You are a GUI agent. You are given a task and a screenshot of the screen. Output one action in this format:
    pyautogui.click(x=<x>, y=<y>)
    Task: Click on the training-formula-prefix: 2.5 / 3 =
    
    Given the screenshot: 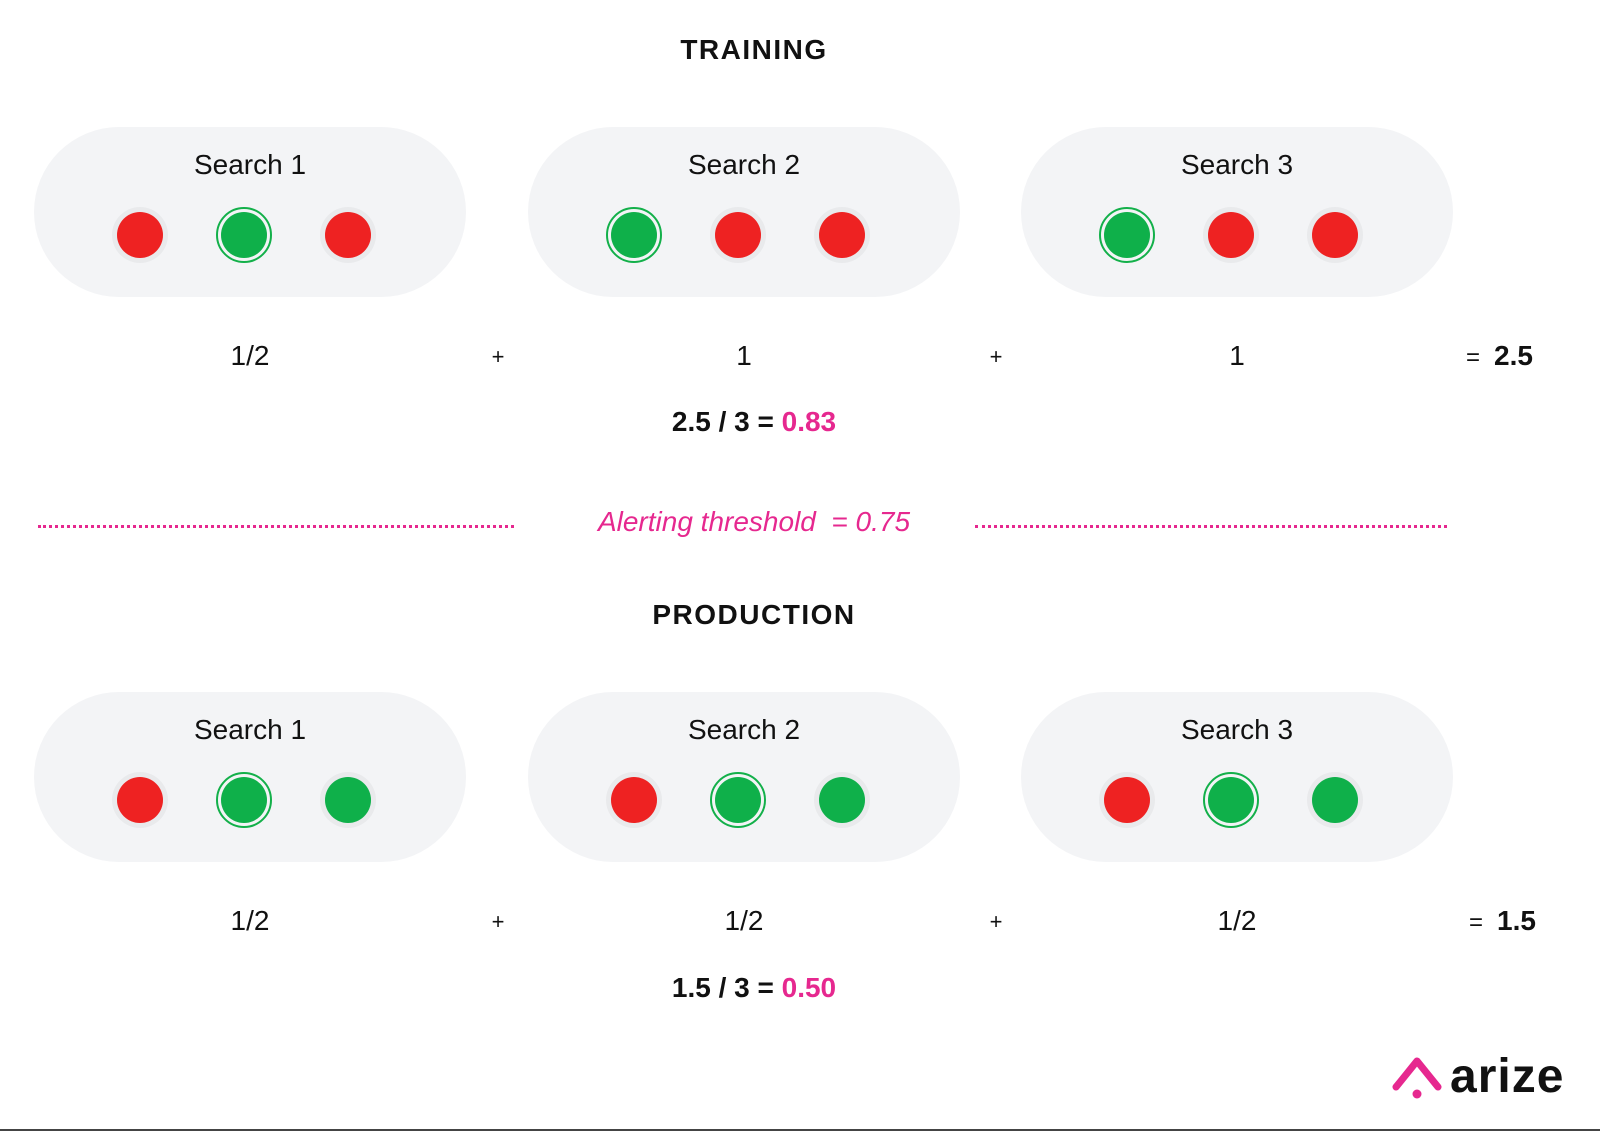 What is the action you would take?
    pyautogui.click(x=726, y=421)
    